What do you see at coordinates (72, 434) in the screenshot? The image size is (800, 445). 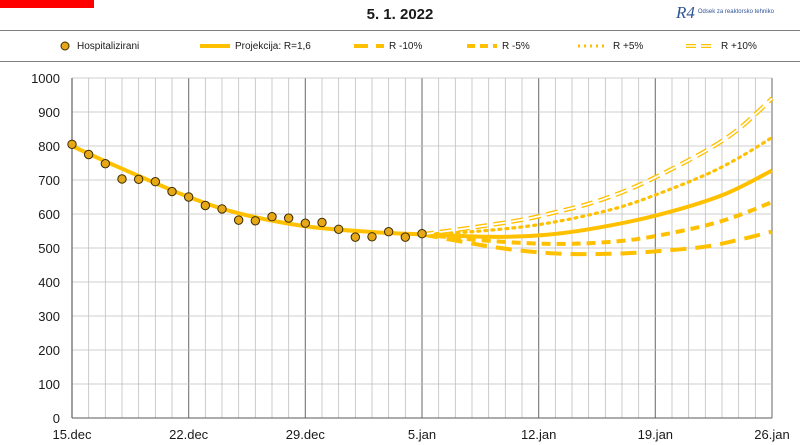 I see `x-tick-label: 15.dec` at bounding box center [72, 434].